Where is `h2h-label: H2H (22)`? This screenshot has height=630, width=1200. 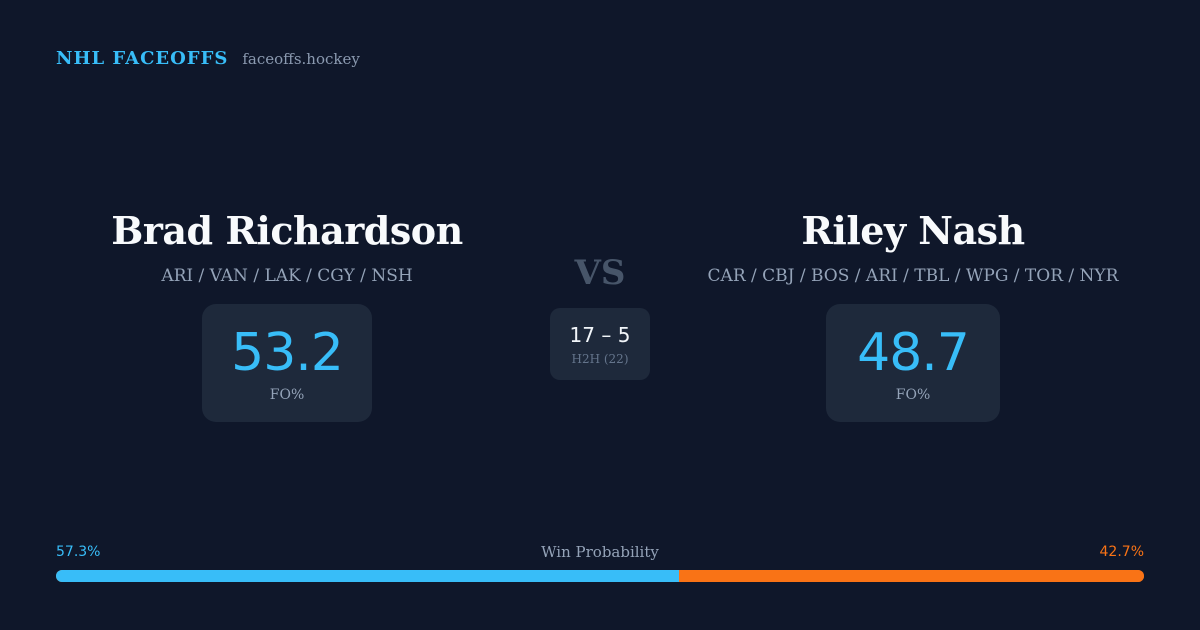 h2h-label: H2H (22) is located at coordinates (600, 359).